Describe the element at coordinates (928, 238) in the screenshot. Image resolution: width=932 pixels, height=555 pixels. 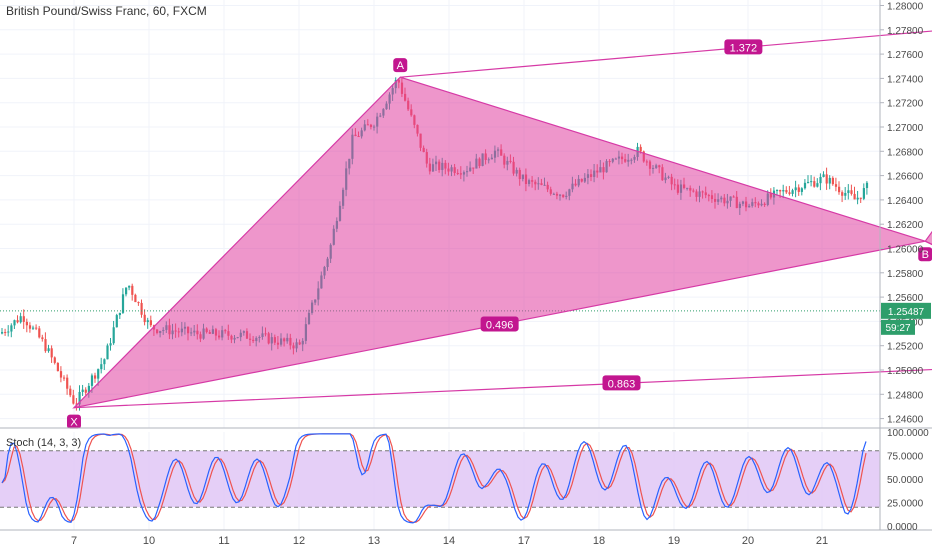
I see `pattern-triangle-bcd` at that location.